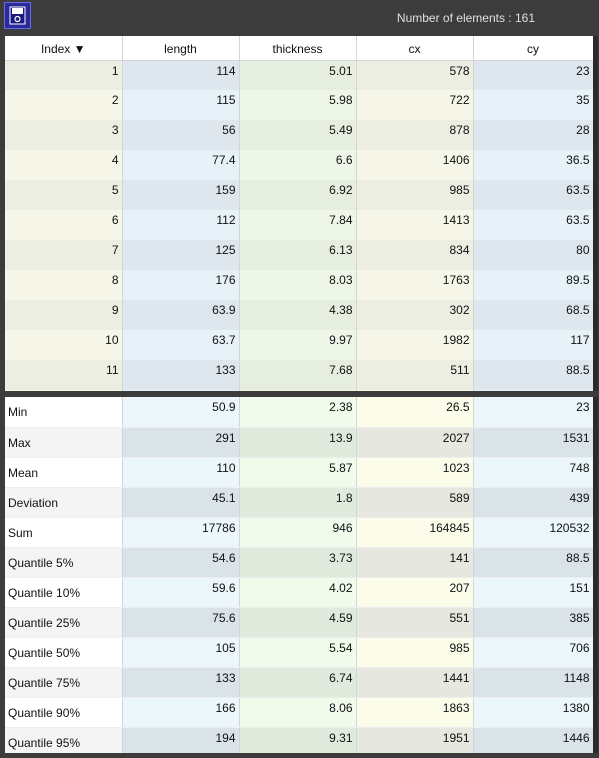 This screenshot has width=599, height=758. What do you see at coordinates (533, 412) in the screenshot?
I see `stats-value: 23` at bounding box center [533, 412].